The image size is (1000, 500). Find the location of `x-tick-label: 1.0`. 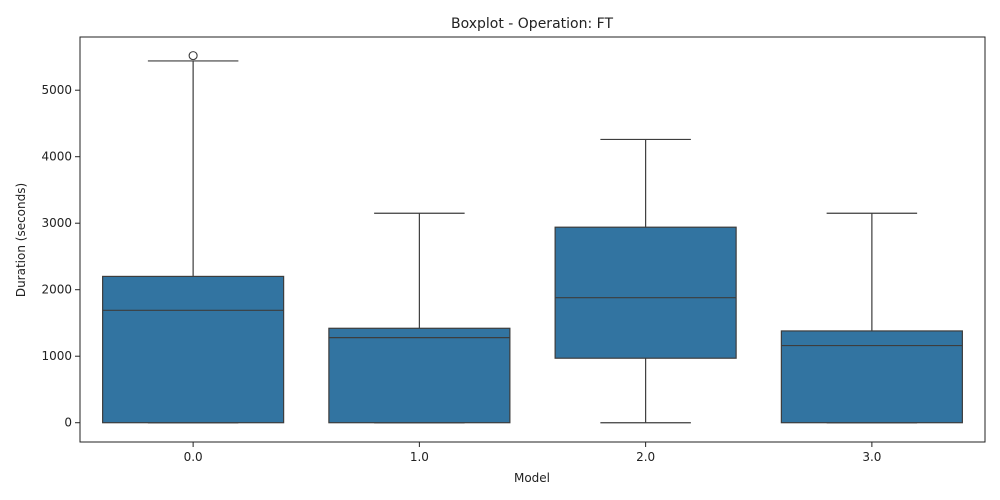

x-tick-label: 1.0 is located at coordinates (419, 457).